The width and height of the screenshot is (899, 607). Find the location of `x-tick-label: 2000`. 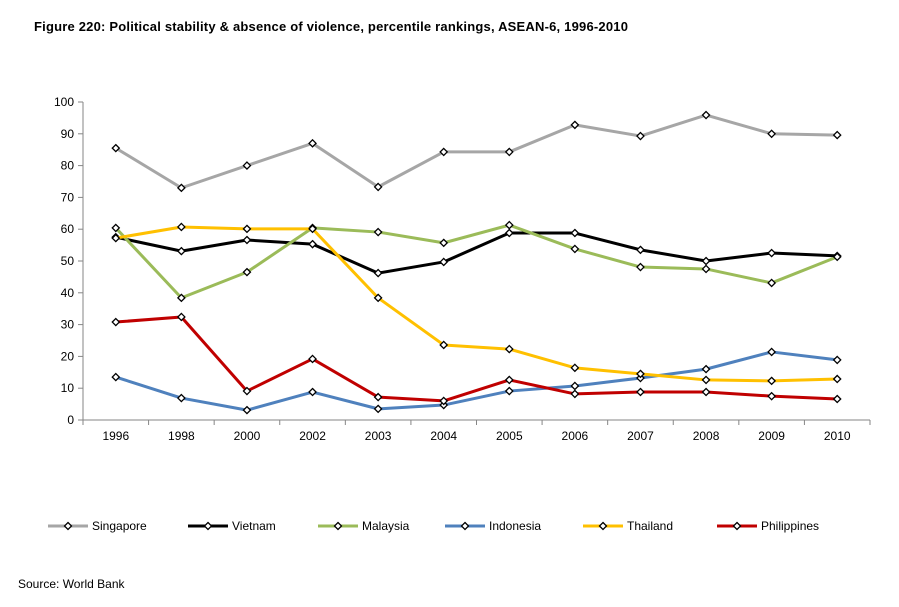

x-tick-label: 2000 is located at coordinates (247, 436).